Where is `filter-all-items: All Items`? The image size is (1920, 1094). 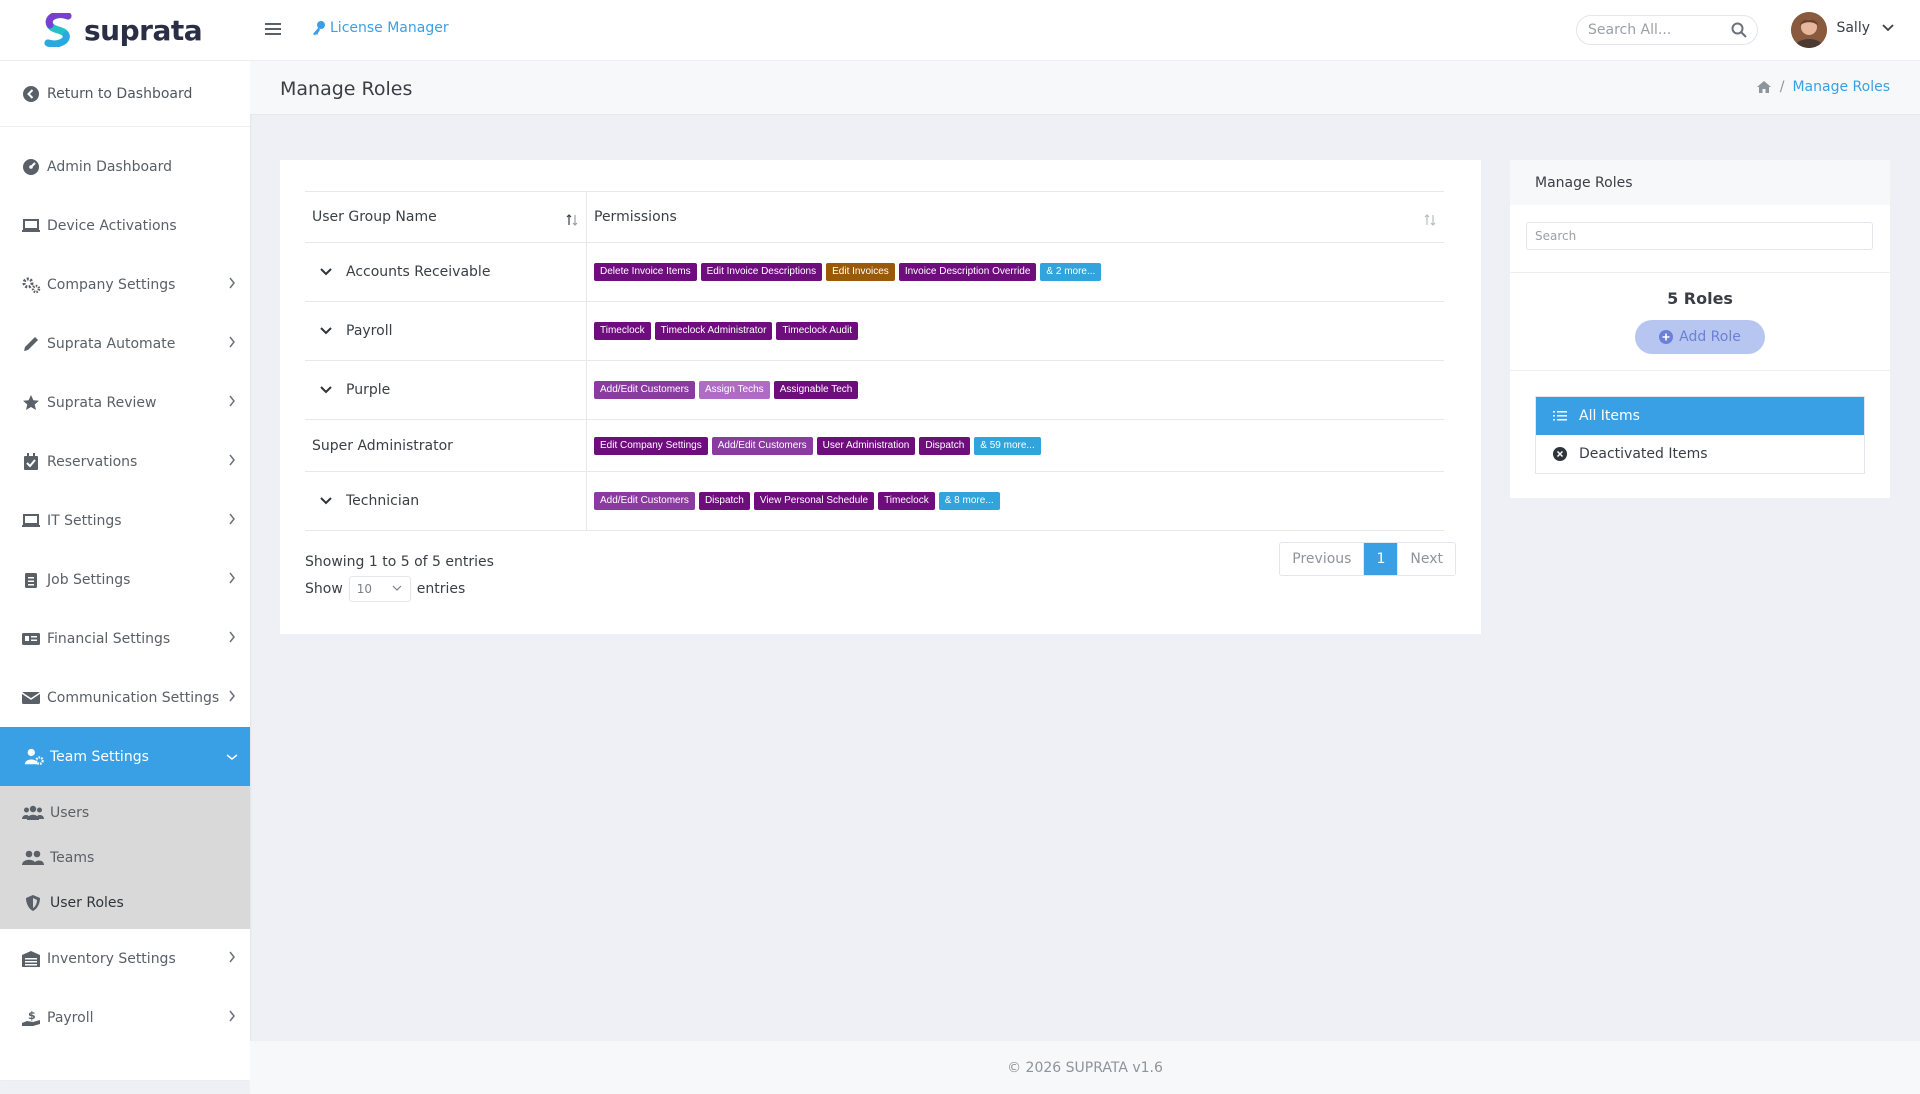
filter-all-items: All Items is located at coordinates (1700, 416).